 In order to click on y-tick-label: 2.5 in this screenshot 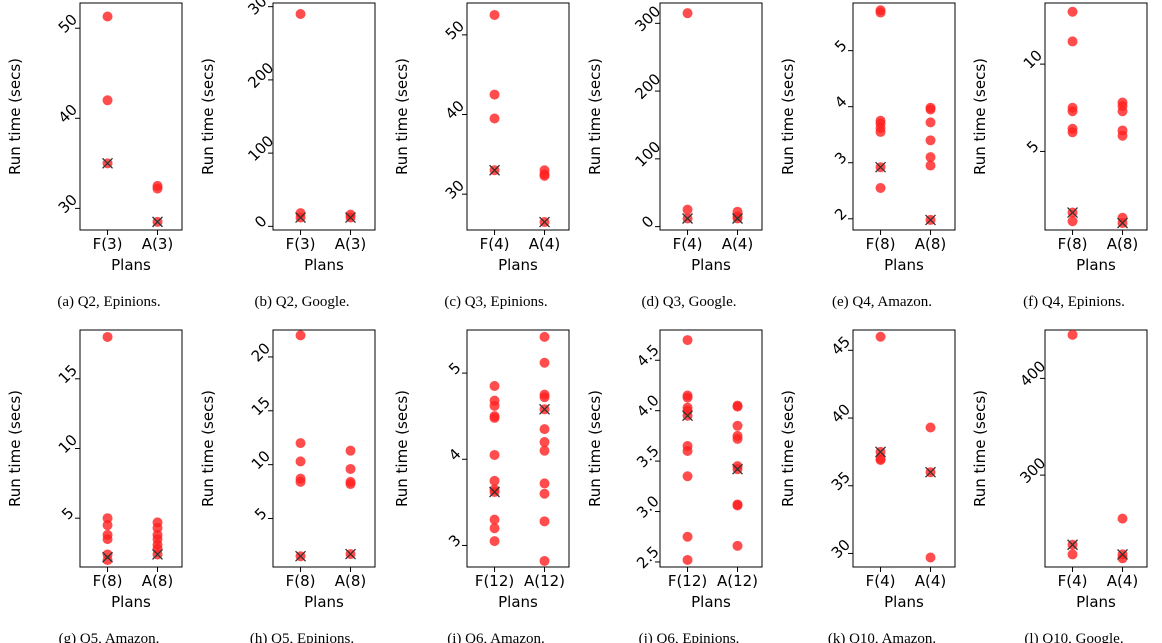, I will do `click(648, 558)`.